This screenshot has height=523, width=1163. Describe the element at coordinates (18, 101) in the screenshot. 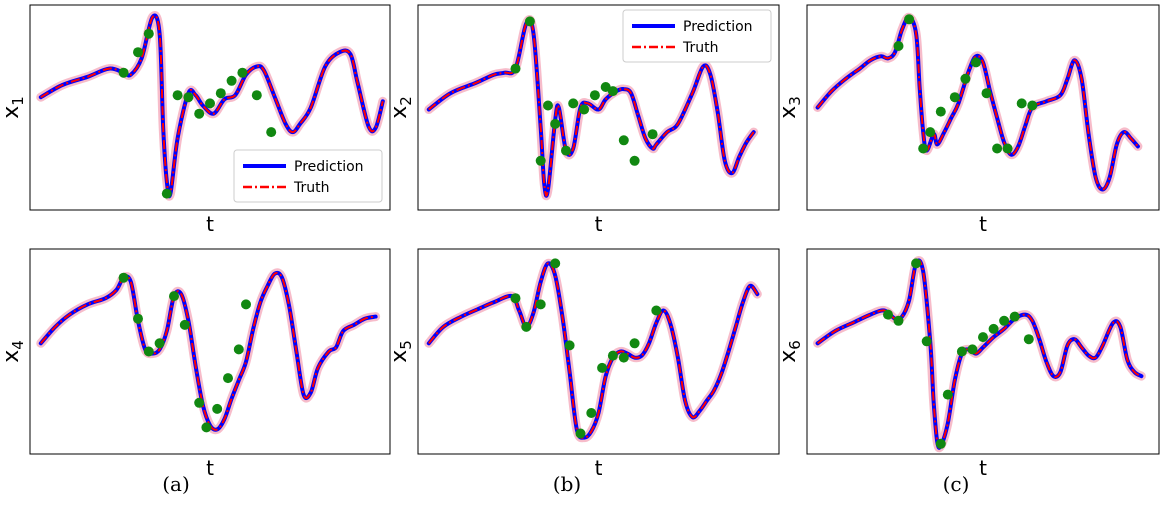

I see `y-label-subscript: 1` at that location.